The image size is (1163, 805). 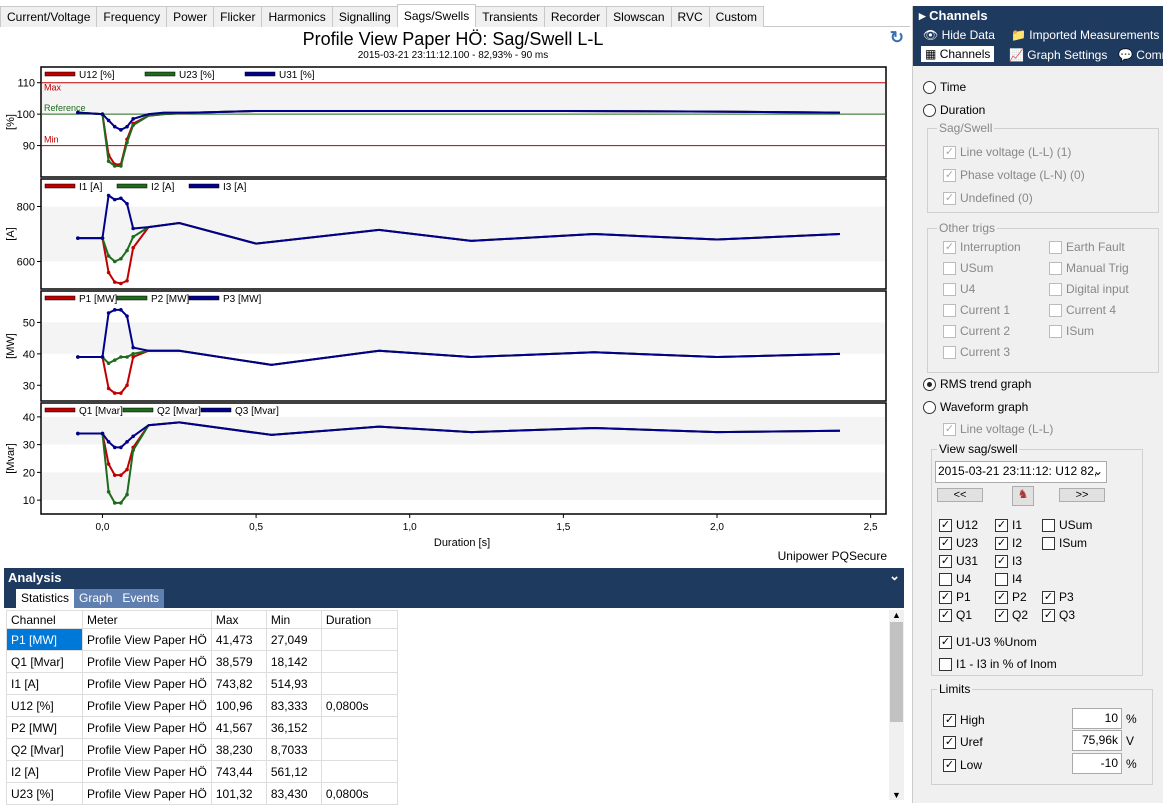 What do you see at coordinates (96, 598) in the screenshot?
I see `tab-graph: Graph` at bounding box center [96, 598].